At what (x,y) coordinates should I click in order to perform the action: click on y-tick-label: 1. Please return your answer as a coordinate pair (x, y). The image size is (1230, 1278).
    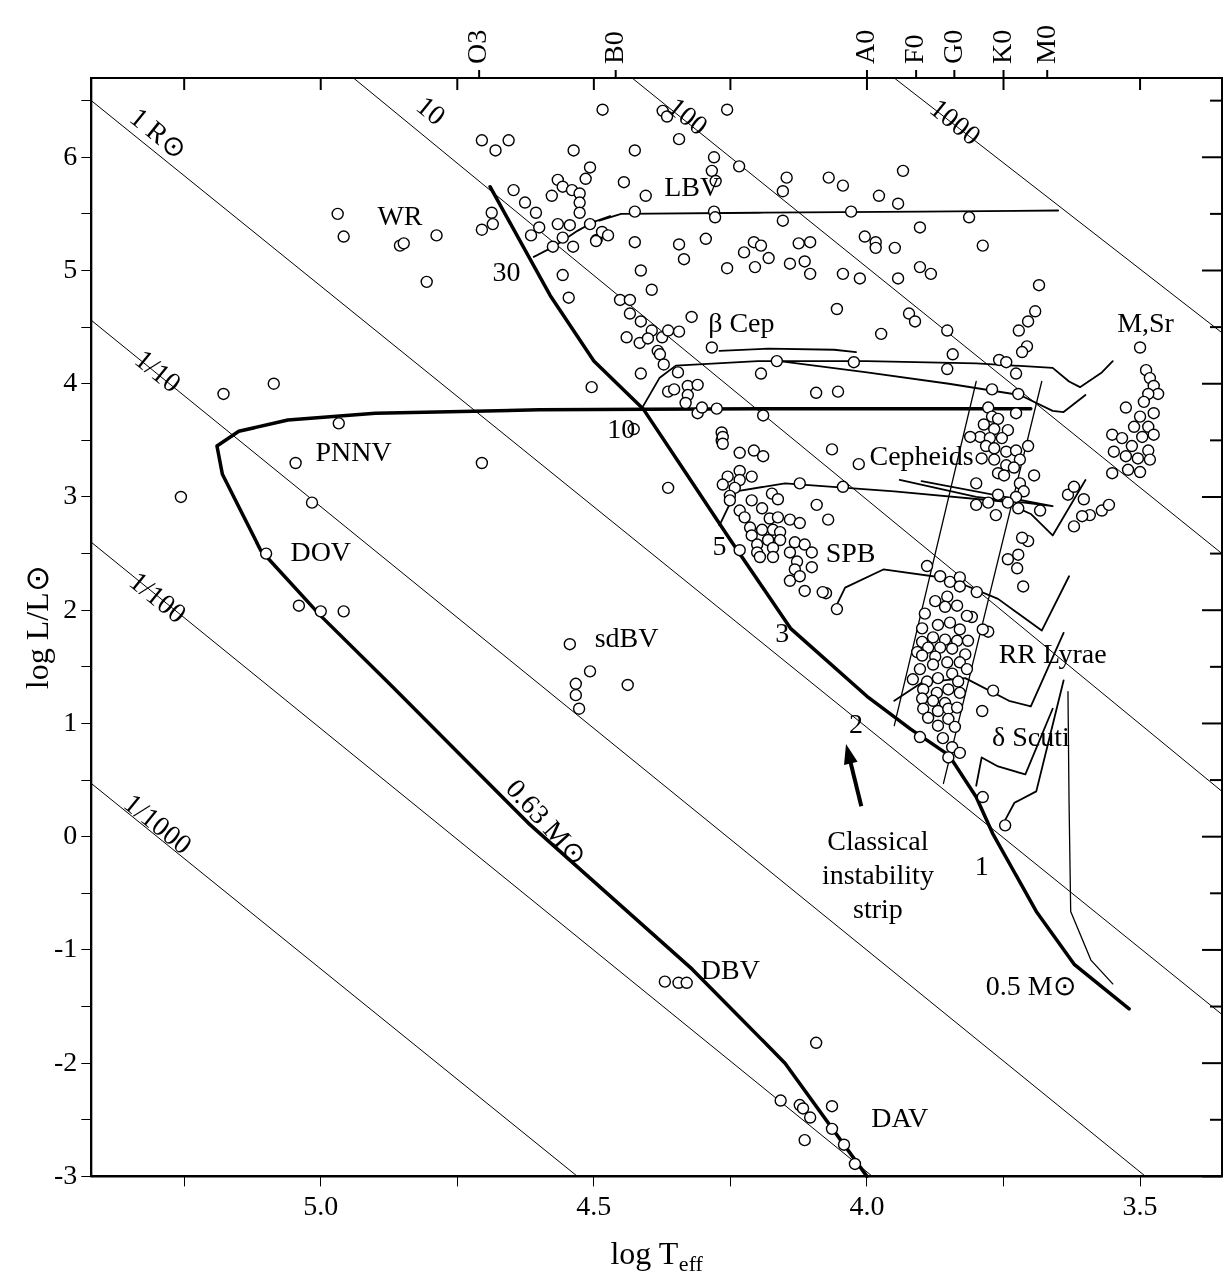
    Looking at the image, I should click on (70, 721).